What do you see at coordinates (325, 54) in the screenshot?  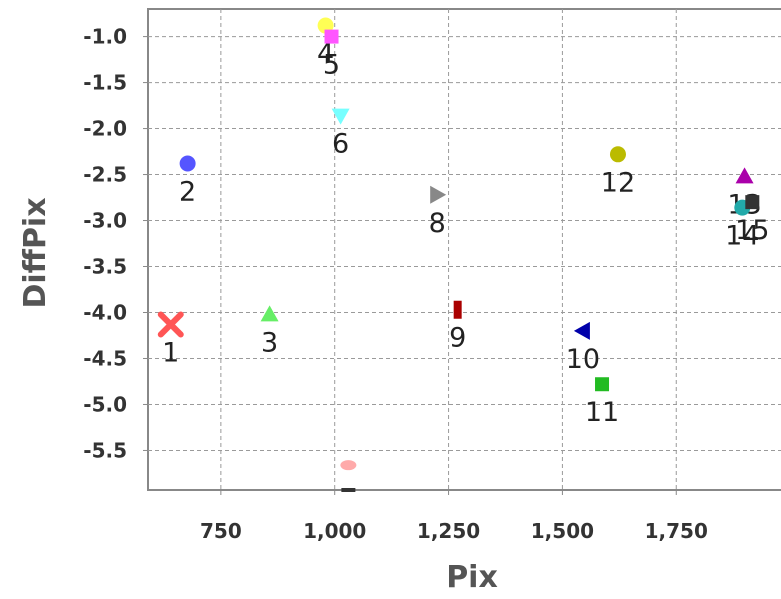 I see `point-label: 4` at bounding box center [325, 54].